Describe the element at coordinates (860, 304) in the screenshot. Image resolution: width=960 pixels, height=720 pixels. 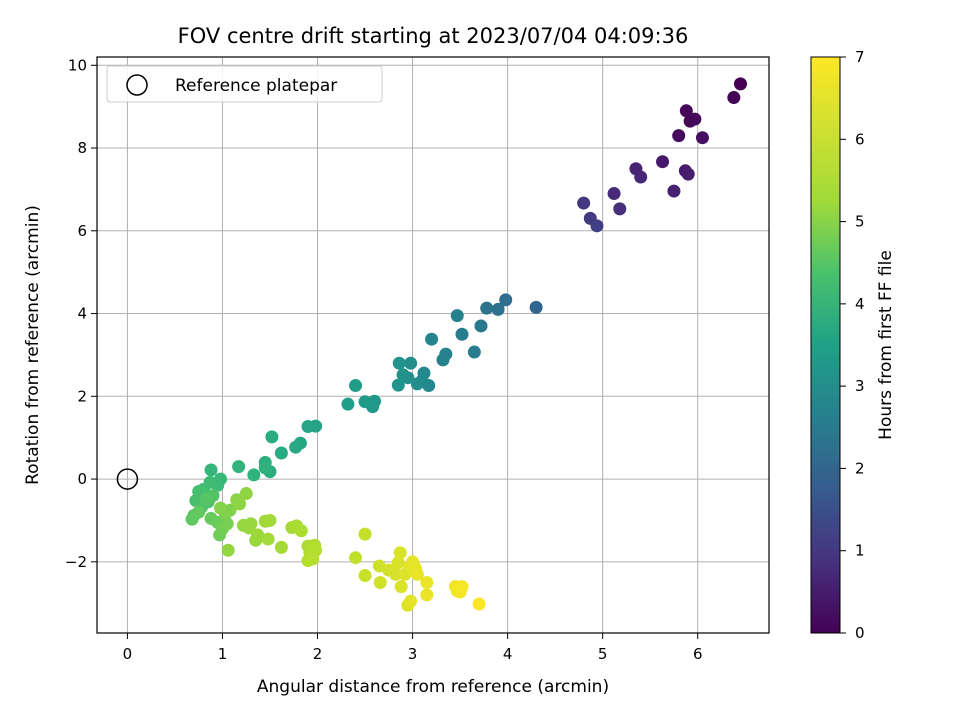
I see `colorbar-tick-label: 4` at that location.